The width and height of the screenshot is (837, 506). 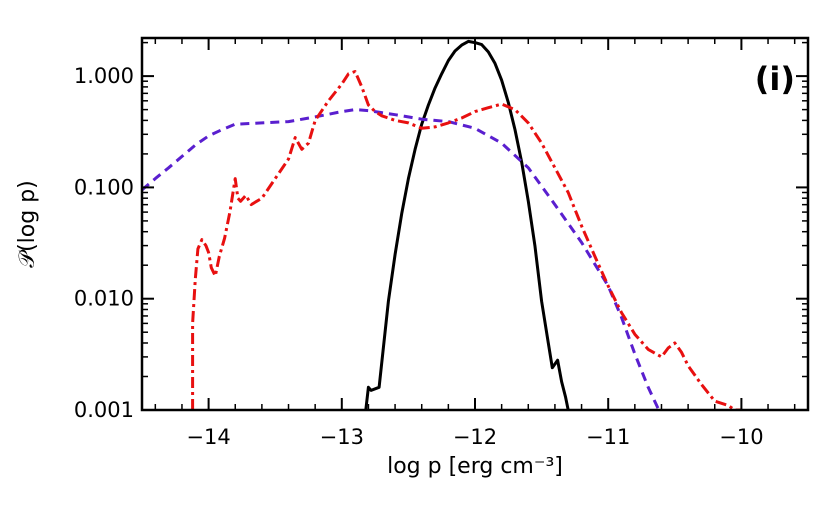 What do you see at coordinates (608, 437) in the screenshot?
I see `x-tick-label: −11` at bounding box center [608, 437].